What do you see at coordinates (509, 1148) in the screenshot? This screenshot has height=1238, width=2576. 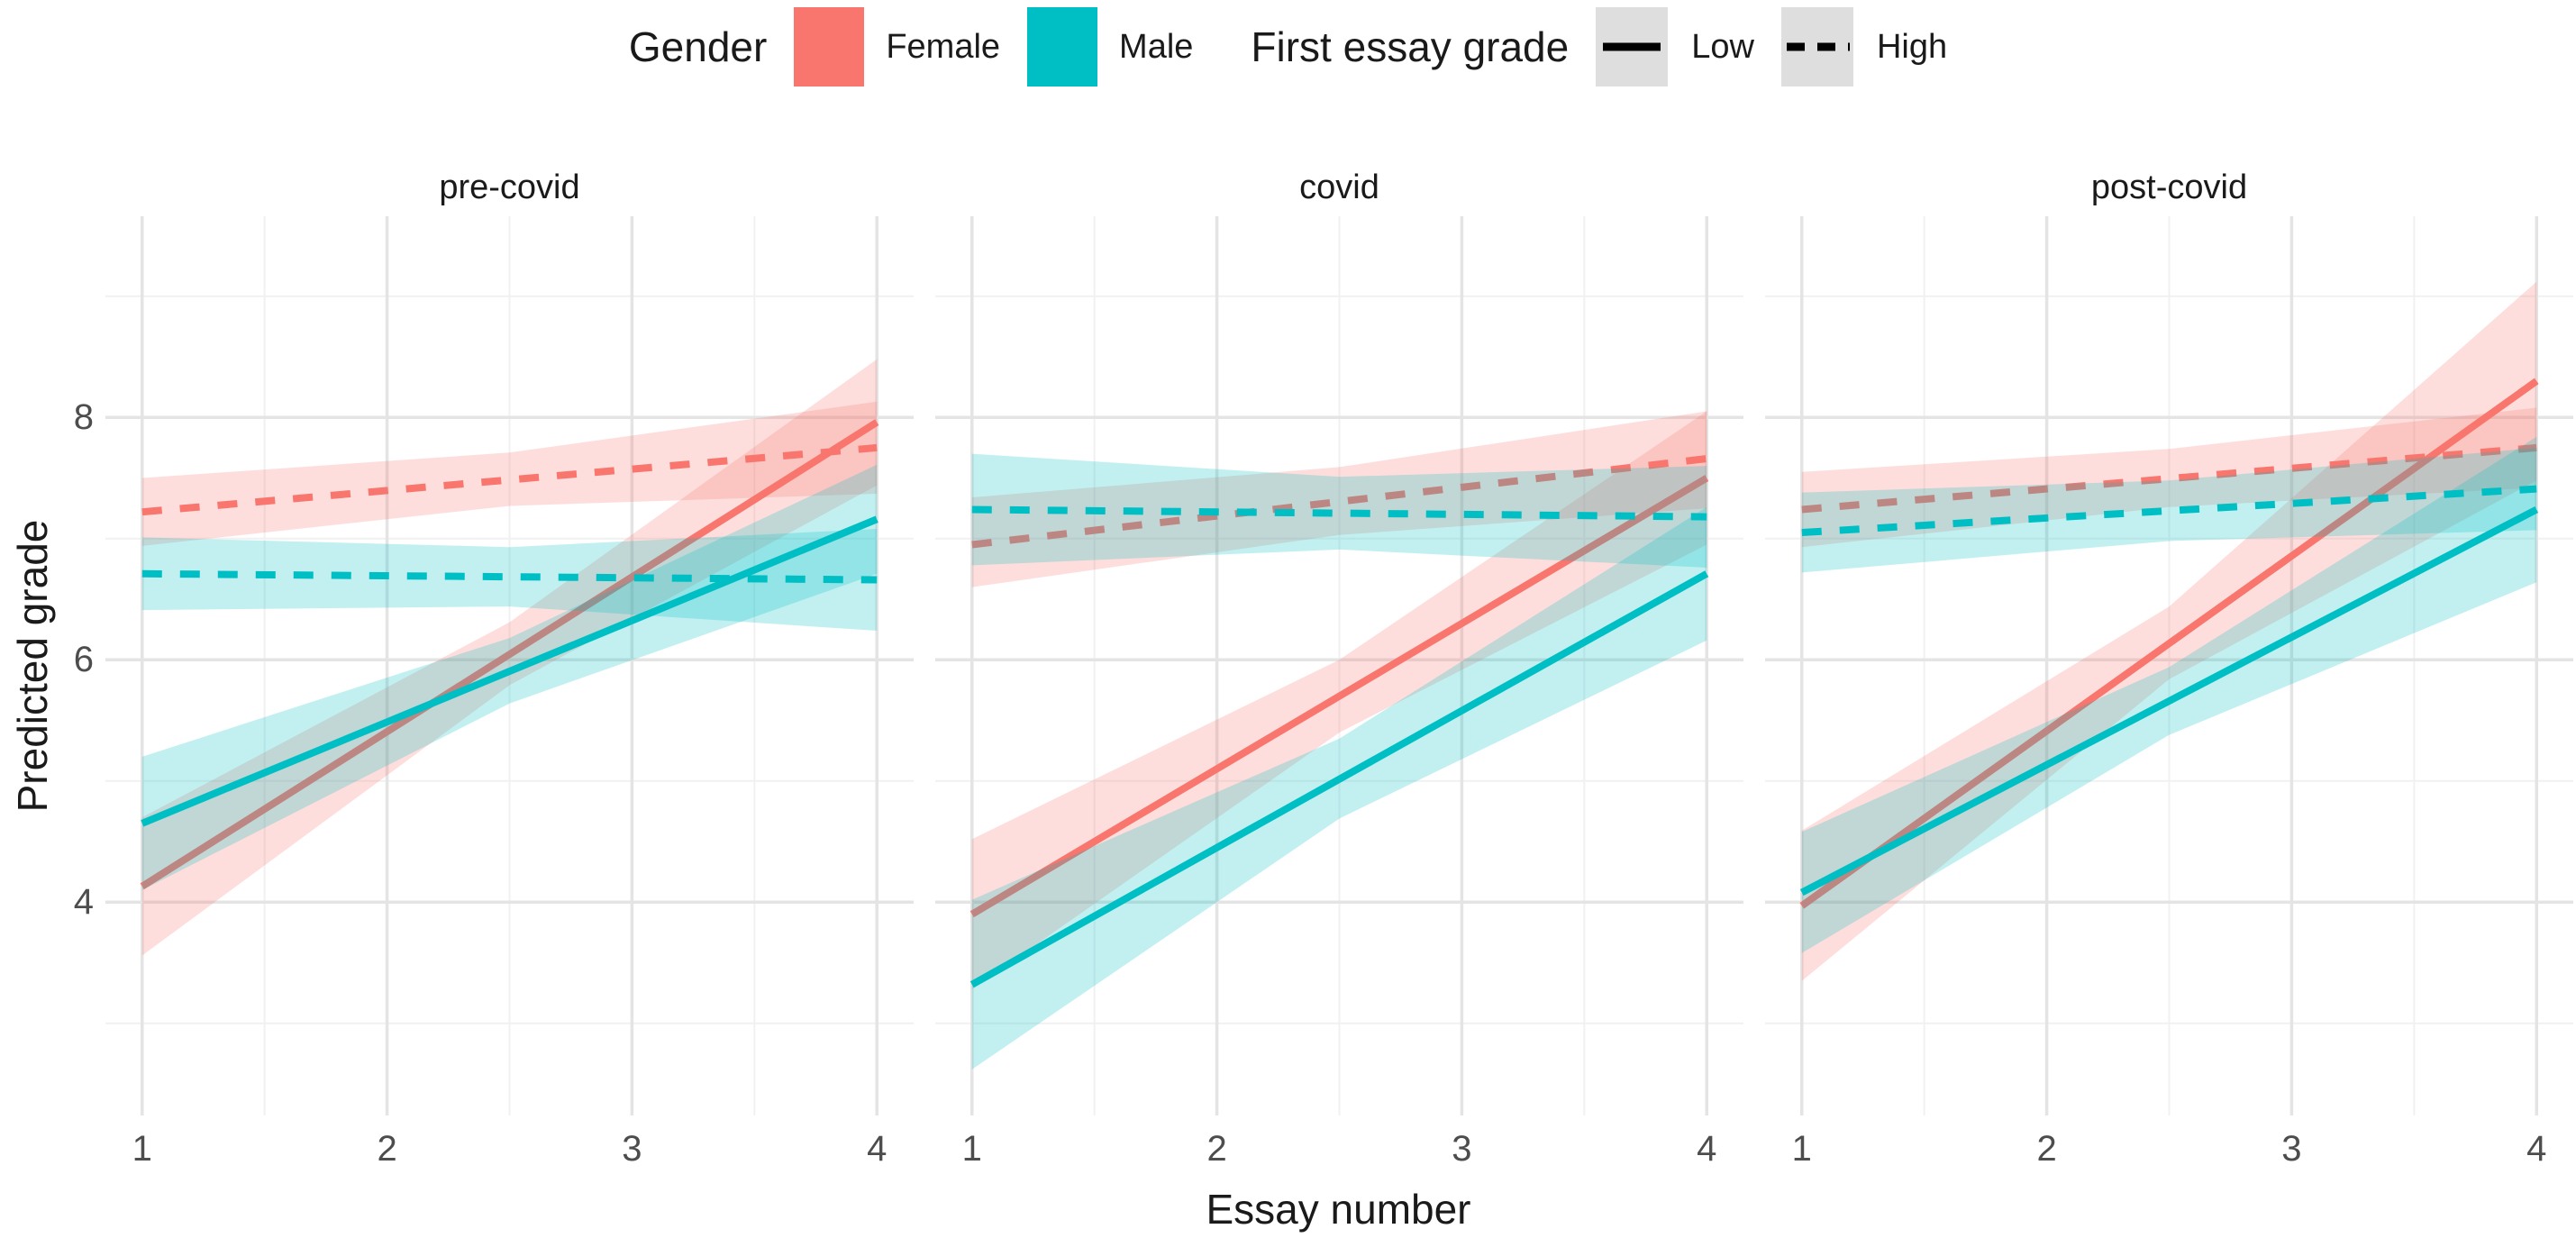 I see `x-axis-tick-labels-pre-covid: 1 2 3 4` at bounding box center [509, 1148].